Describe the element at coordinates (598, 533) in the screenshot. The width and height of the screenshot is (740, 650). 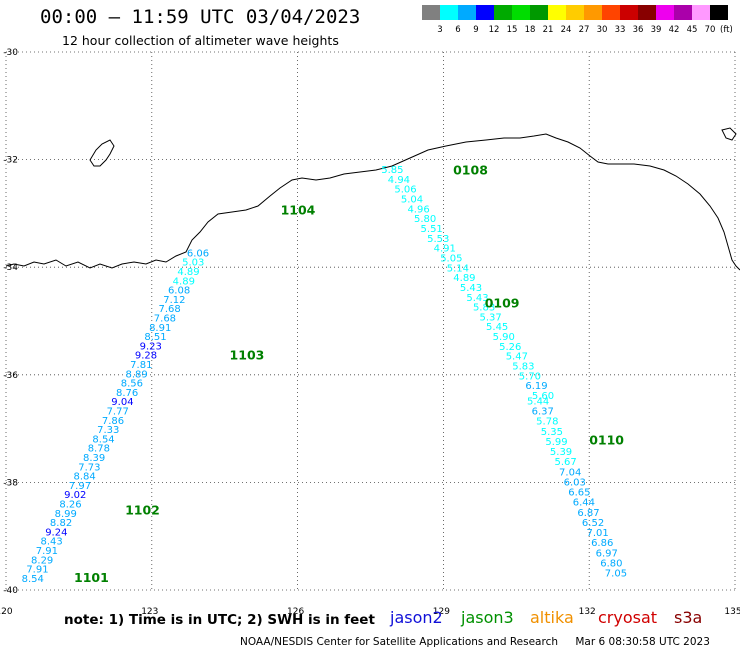
I see `wave-height-value: 7.01` at that location.